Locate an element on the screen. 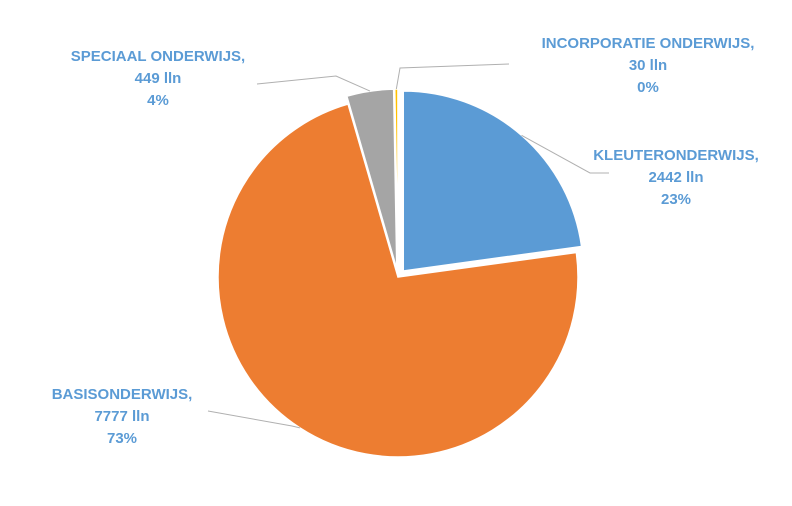 The image size is (792, 506). leader-line-kleuteronderwijs is located at coordinates (565, 154).